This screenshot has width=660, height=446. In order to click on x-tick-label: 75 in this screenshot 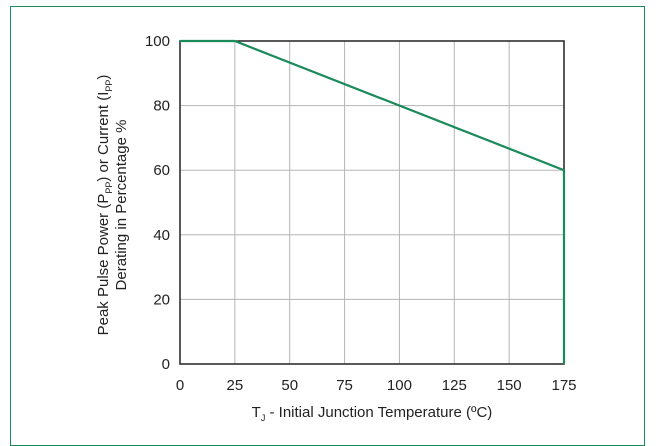, I will do `click(344, 385)`.